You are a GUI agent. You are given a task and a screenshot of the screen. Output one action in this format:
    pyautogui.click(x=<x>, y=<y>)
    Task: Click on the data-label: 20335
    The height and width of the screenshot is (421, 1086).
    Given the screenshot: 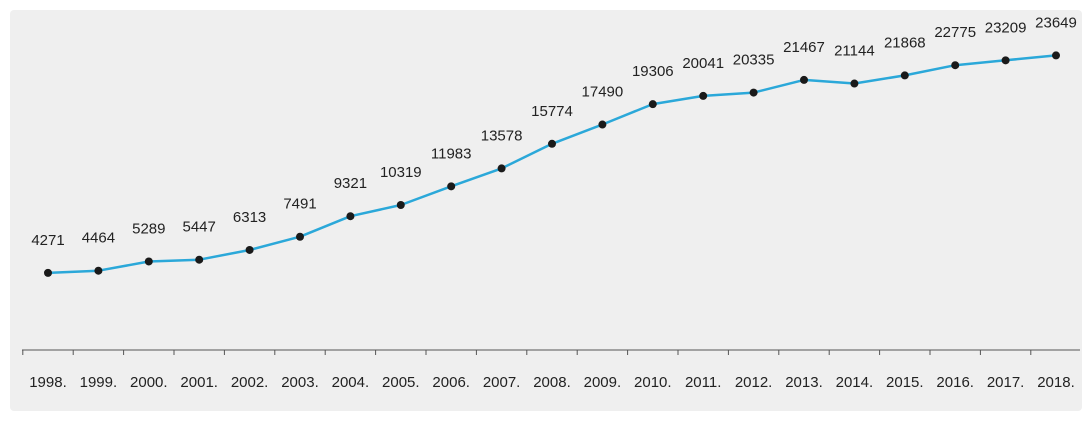 What is the action you would take?
    pyautogui.click(x=754, y=60)
    